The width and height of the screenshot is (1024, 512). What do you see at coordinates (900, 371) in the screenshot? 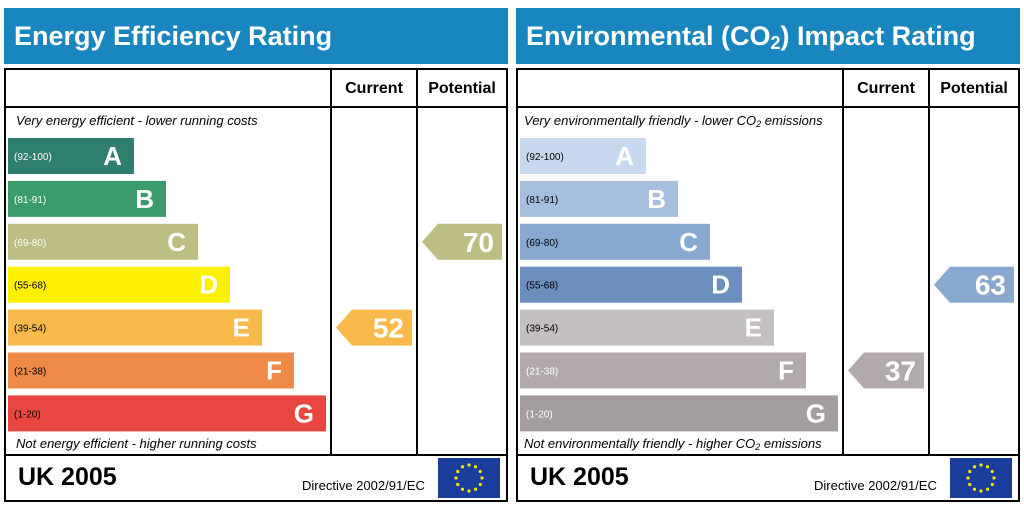
I see `current-rating-value: 37` at bounding box center [900, 371].